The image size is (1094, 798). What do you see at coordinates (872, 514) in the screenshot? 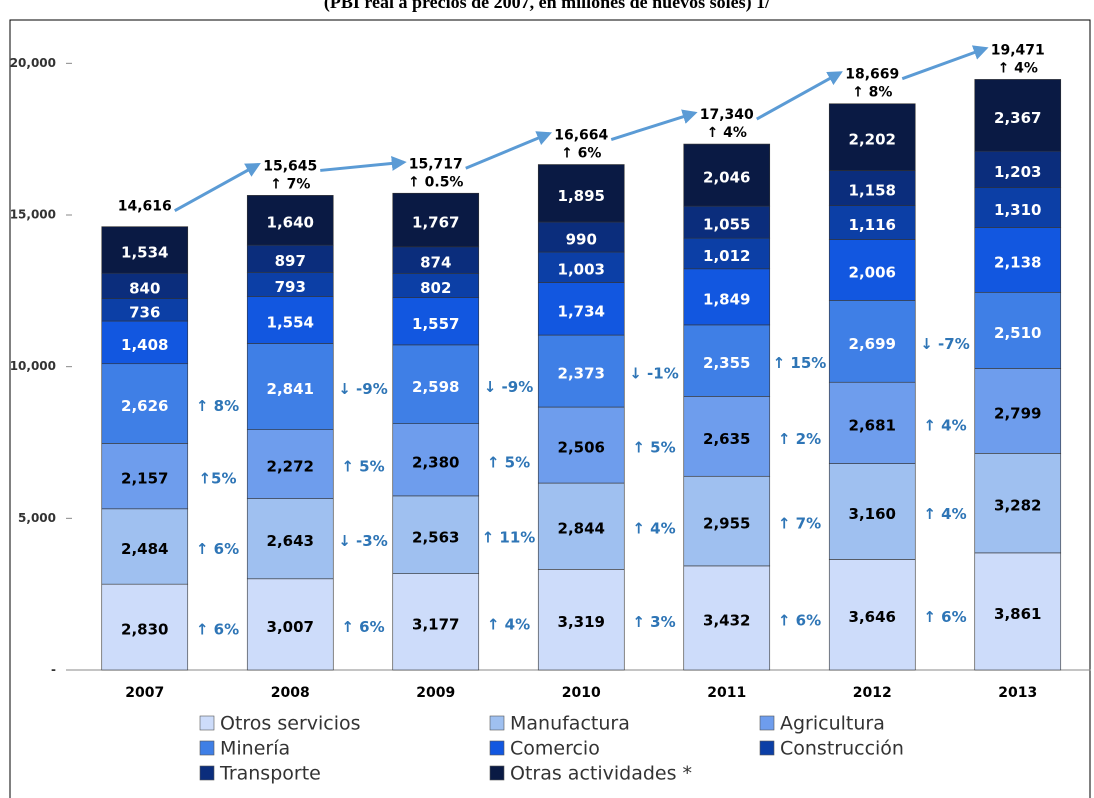
I see `value-label: 3,160` at bounding box center [872, 514].